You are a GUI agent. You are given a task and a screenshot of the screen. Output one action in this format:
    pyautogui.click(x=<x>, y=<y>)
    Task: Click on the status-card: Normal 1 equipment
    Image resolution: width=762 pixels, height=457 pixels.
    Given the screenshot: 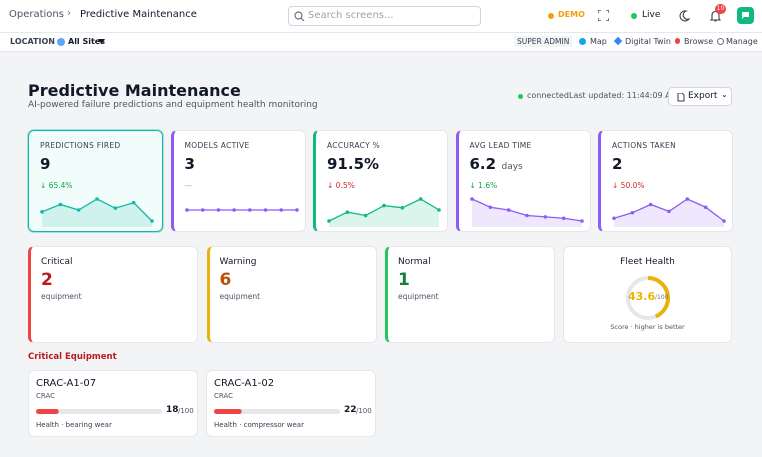 What is the action you would take?
    pyautogui.click(x=470, y=294)
    